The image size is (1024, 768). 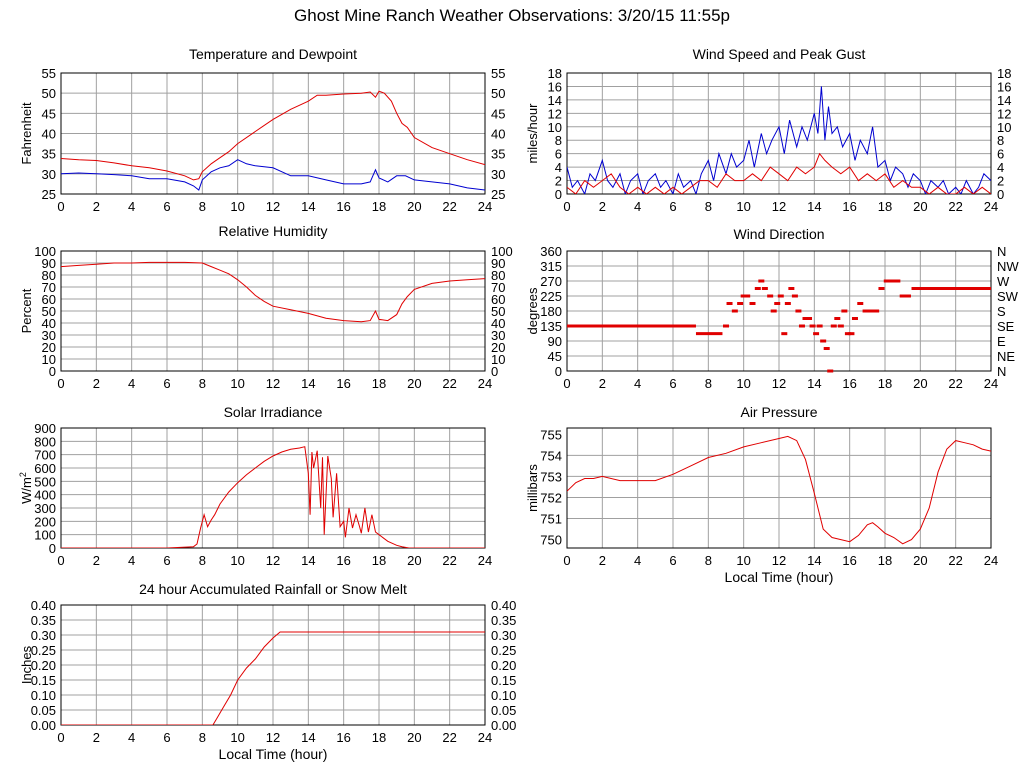 I want to click on y-axis-label: W/m2, so click(x=26, y=488).